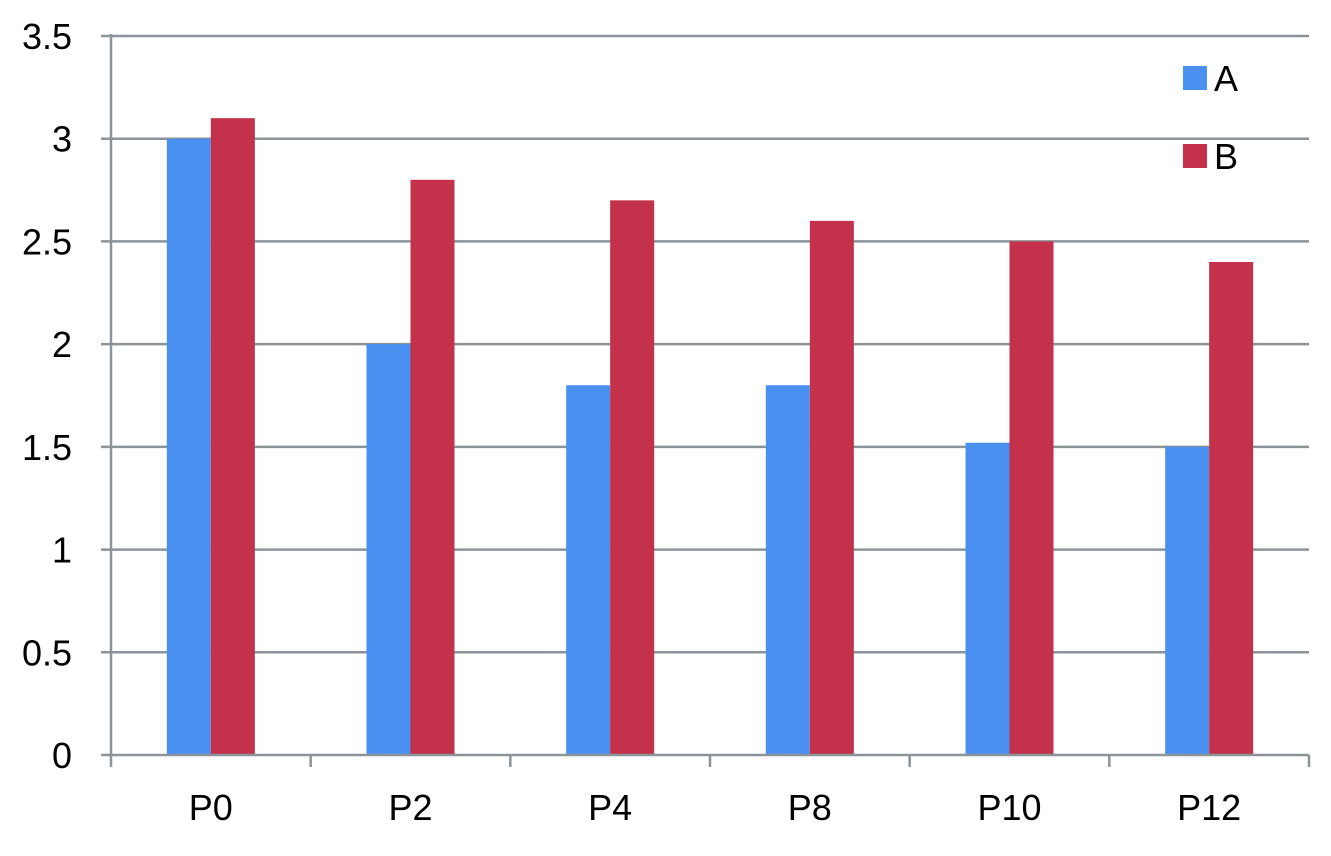  I want to click on x-tick-label: P2, so click(410, 807).